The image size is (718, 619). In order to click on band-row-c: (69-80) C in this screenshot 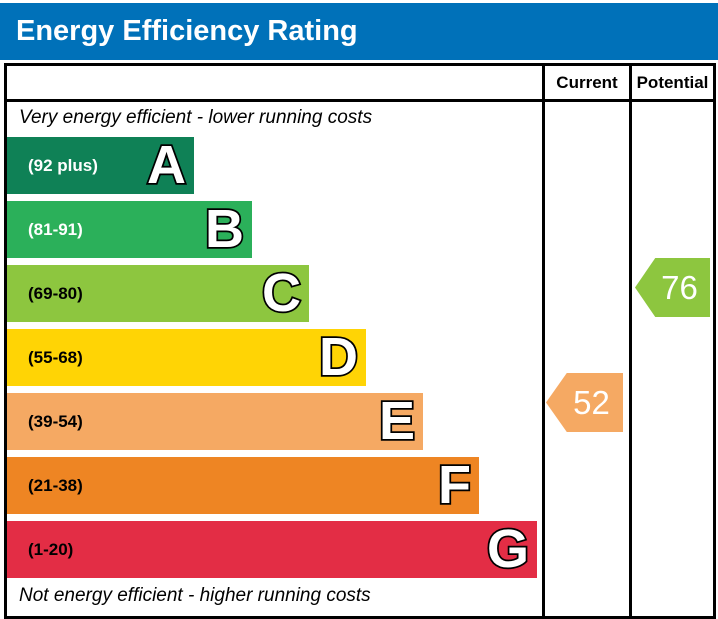, I will do `click(158, 293)`.